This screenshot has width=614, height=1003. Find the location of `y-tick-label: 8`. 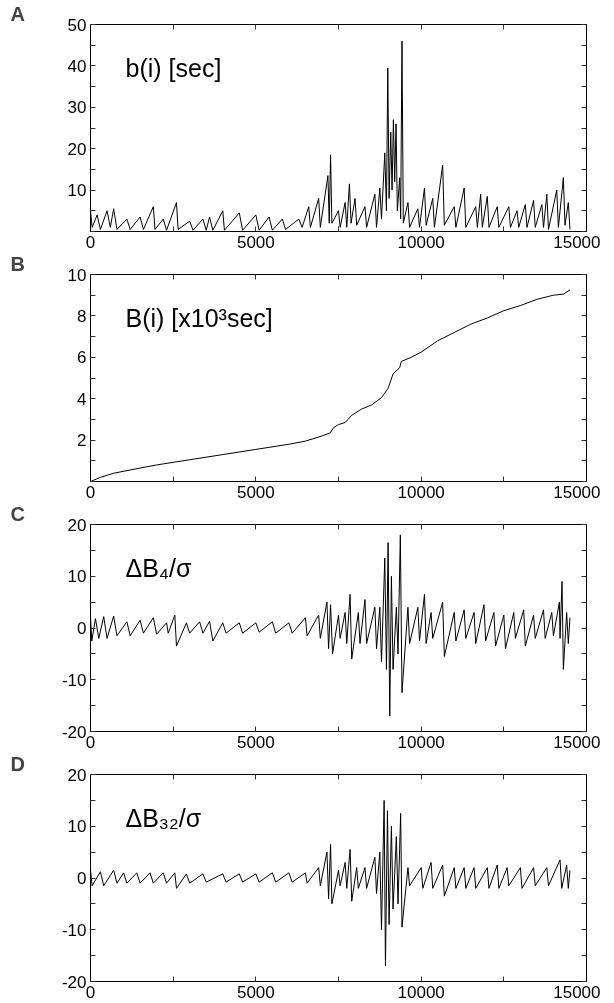

y-tick-label: 8 is located at coordinates (82, 316).